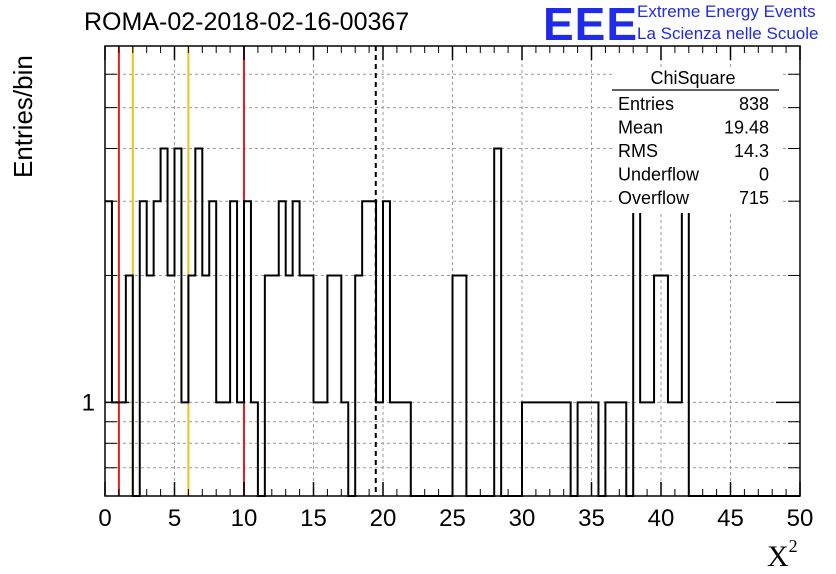  Describe the element at coordinates (659, 175) in the screenshot. I see `stats-label: Underflow` at that location.